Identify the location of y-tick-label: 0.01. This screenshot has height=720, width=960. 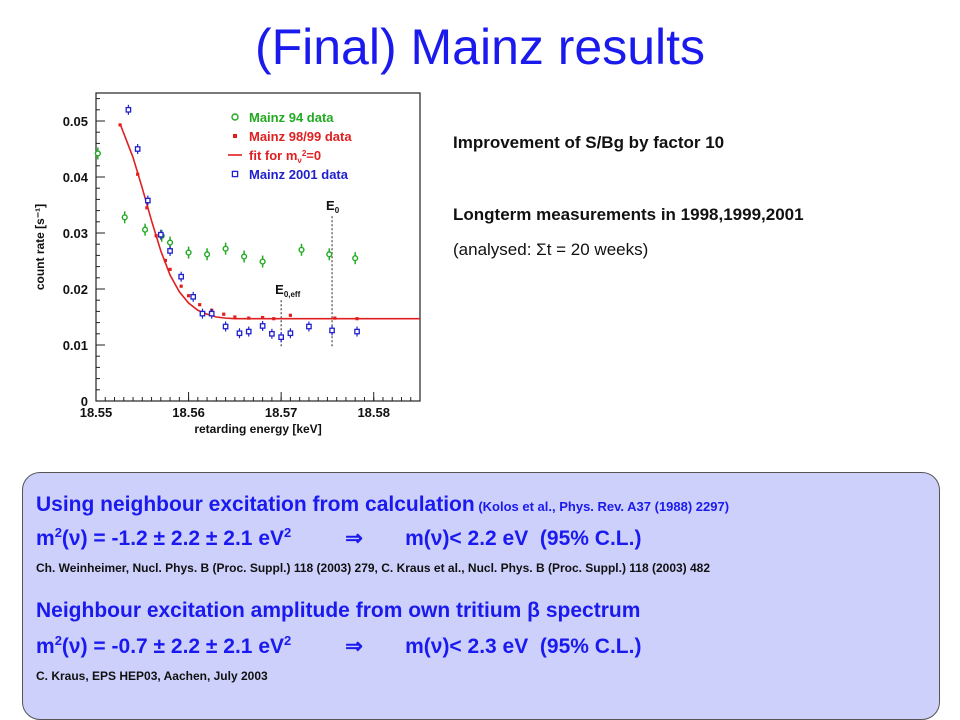
(75, 345).